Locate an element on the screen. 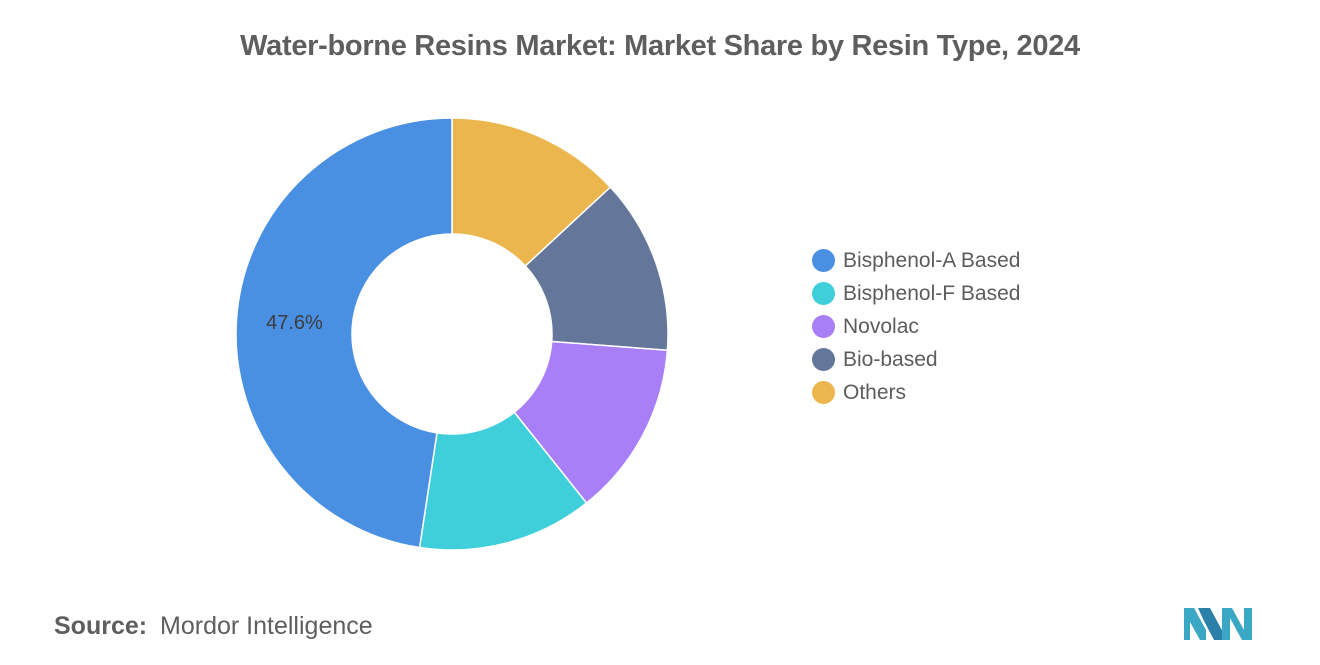  legend-swatch-bisphenol-f is located at coordinates (823, 293).